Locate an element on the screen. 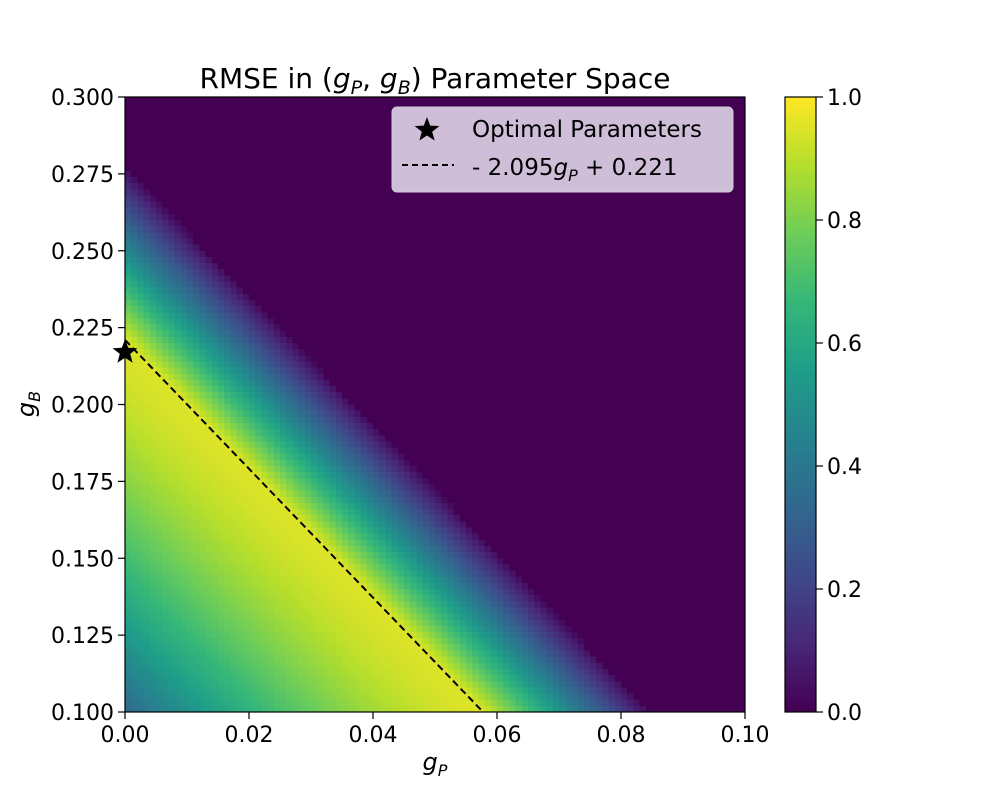  legend: Optimal Parameters - 2.095gP + 0.221 is located at coordinates (562, 149).